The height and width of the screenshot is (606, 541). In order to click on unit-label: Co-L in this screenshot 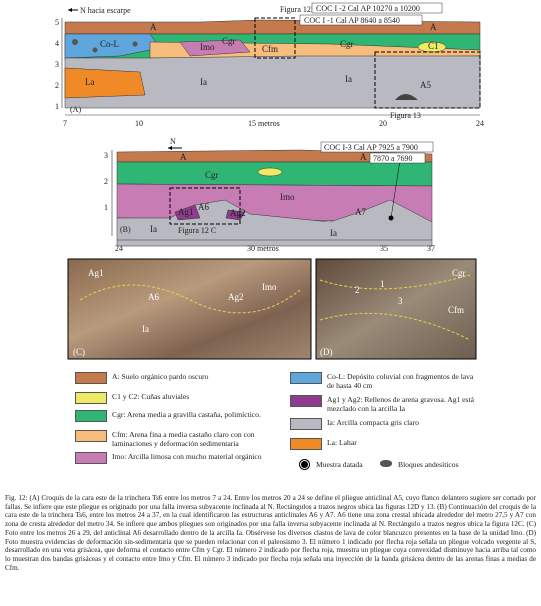, I will do `click(109, 44)`.